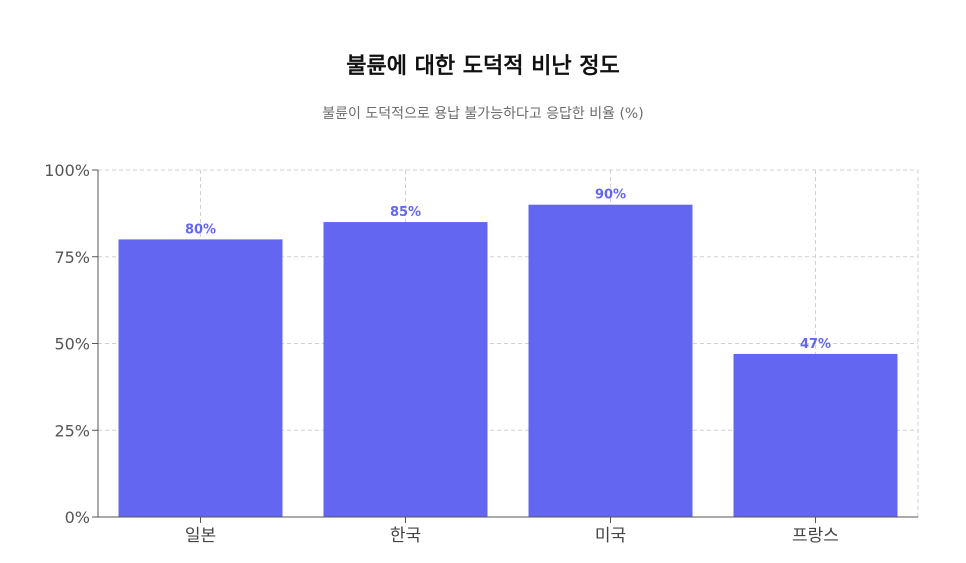 The width and height of the screenshot is (966, 563). What do you see at coordinates (67, 170) in the screenshot?
I see `y-tick-label: 100%` at bounding box center [67, 170].